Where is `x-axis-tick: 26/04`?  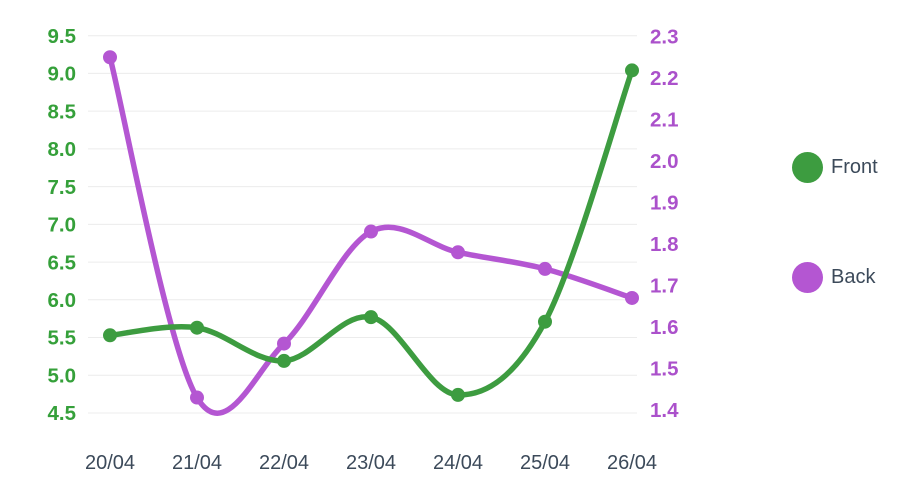
x-axis-tick: 26/04 is located at coordinates (632, 463).